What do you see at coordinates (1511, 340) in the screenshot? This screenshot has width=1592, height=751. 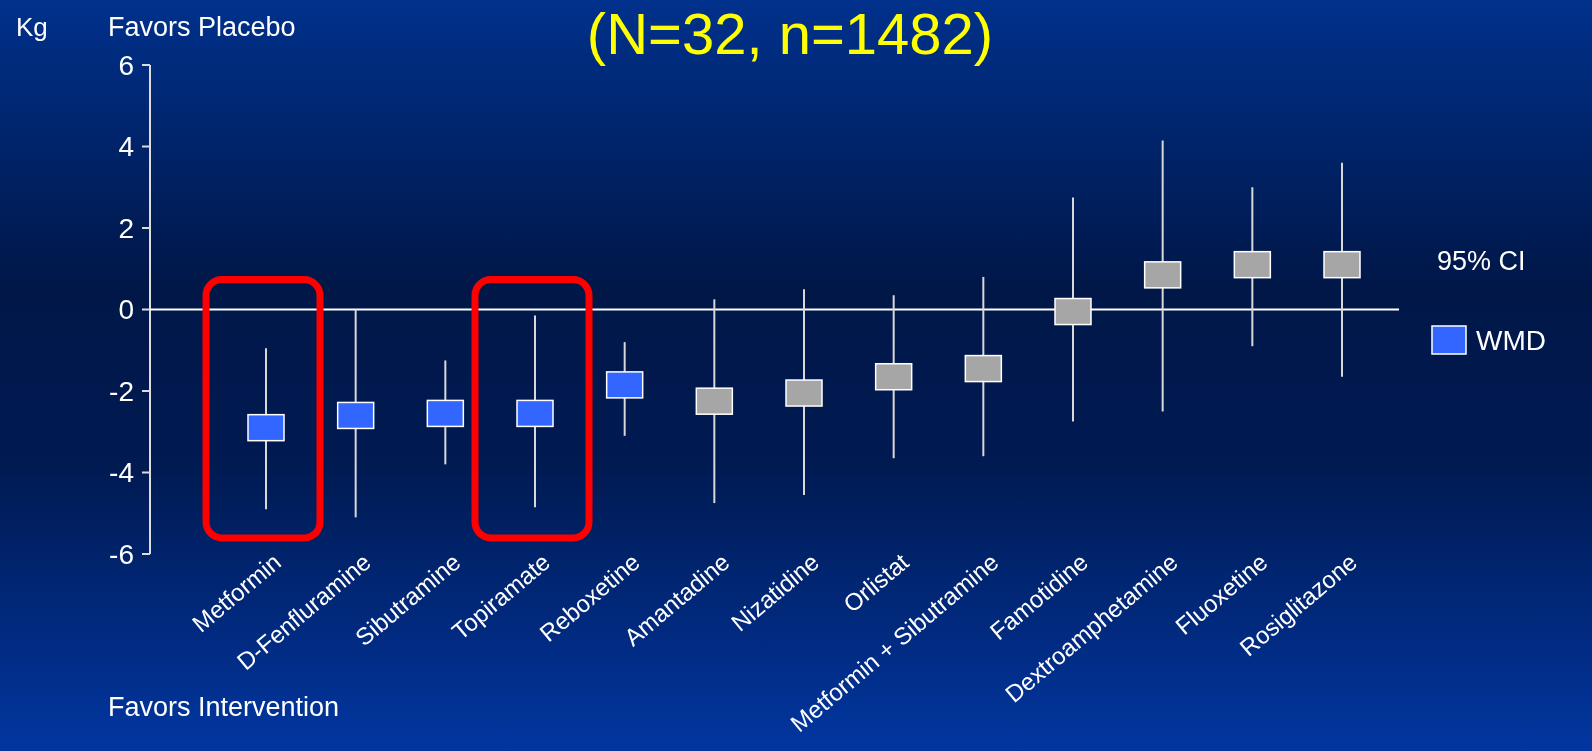 I see `legend-label: WMD` at bounding box center [1511, 340].